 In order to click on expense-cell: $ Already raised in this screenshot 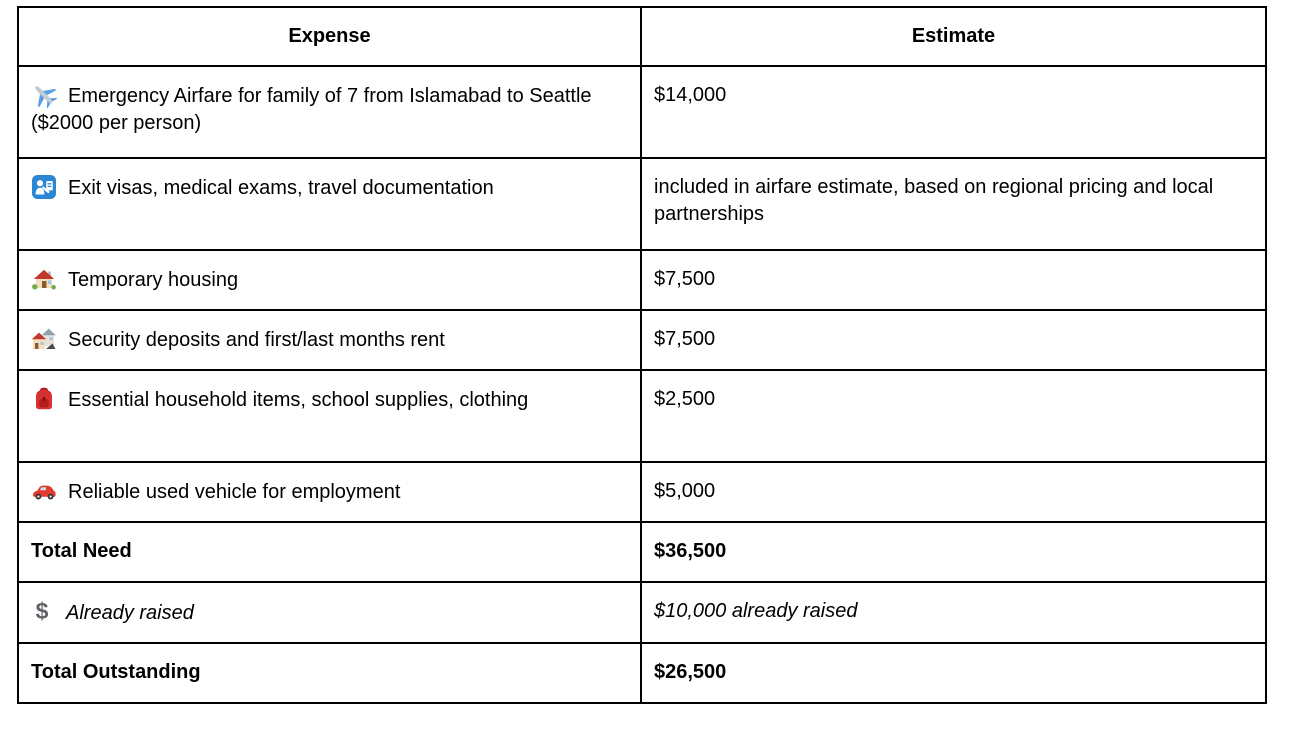, I will do `click(329, 612)`.